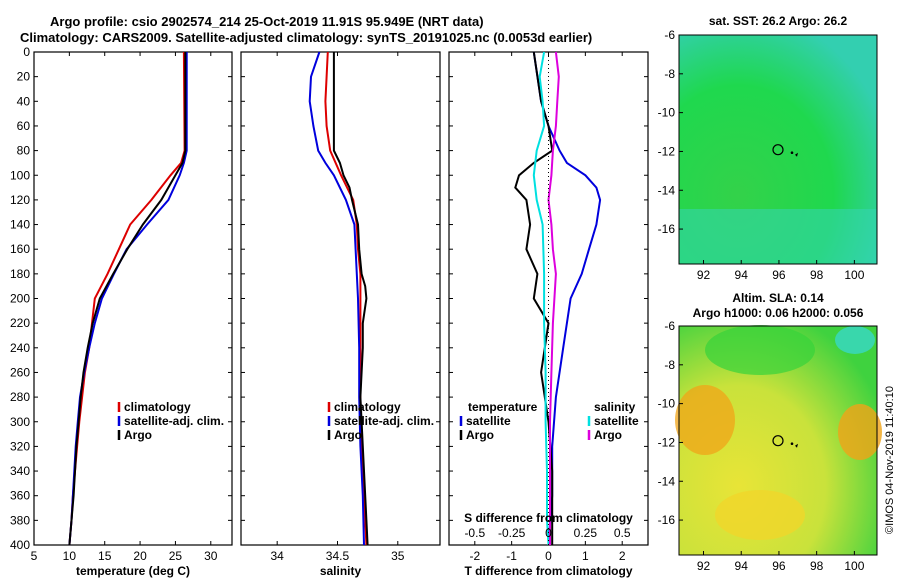  Describe the element at coordinates (20, 496) in the screenshot. I see `depth-tick-label: 360` at that location.